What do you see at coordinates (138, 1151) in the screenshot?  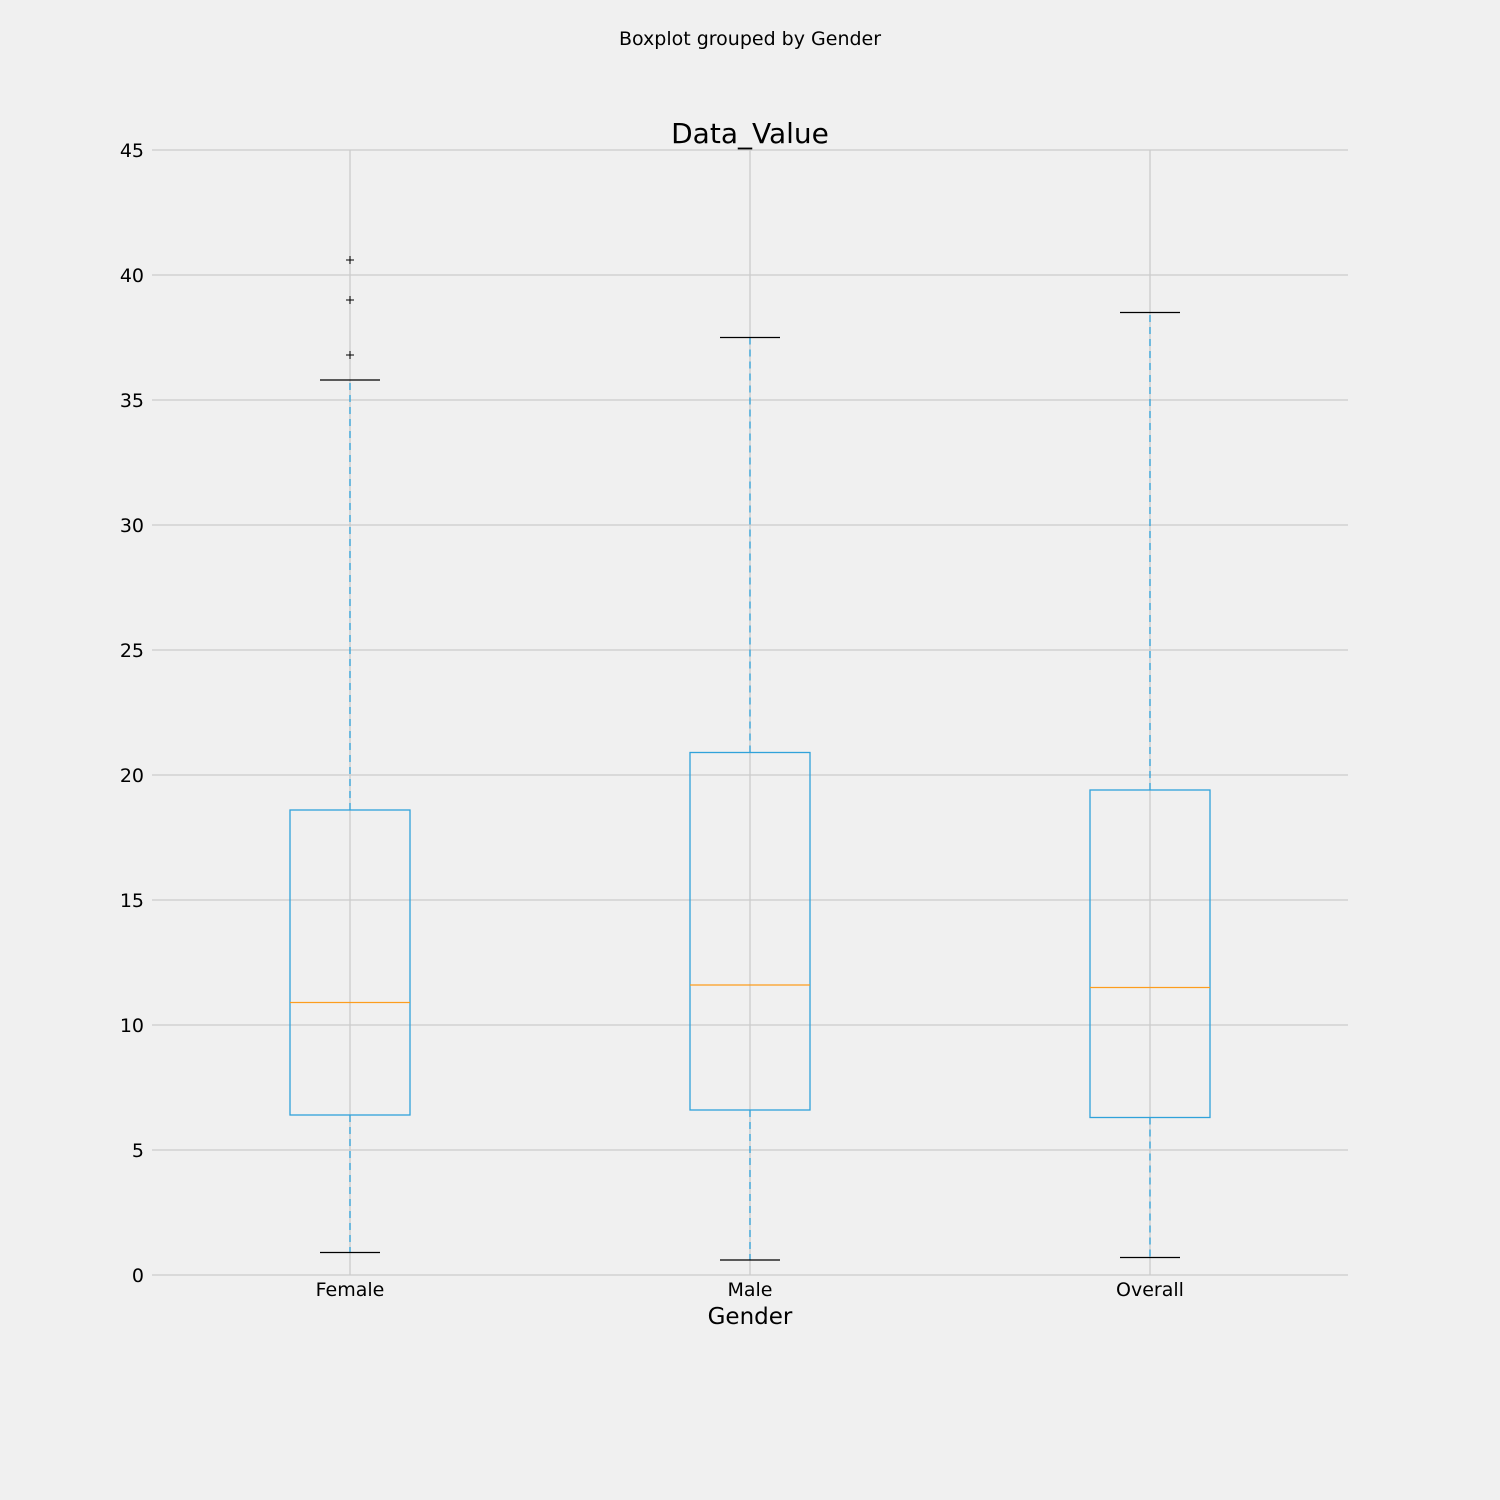 I see `y-tick-label: 5` at bounding box center [138, 1151].